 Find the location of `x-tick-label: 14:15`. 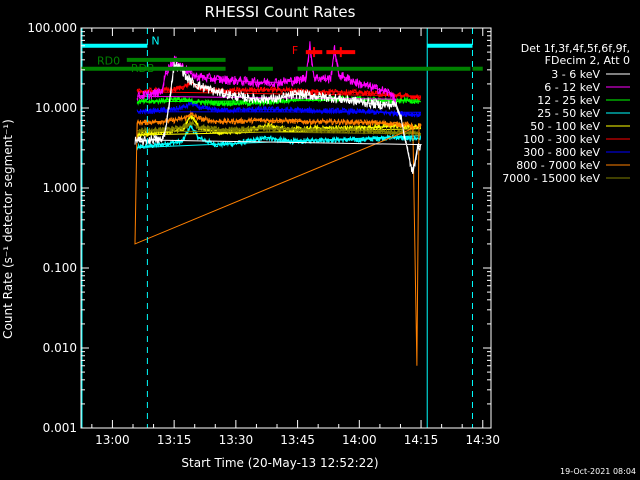

x-tick-label: 14:15 is located at coordinates (421, 440).